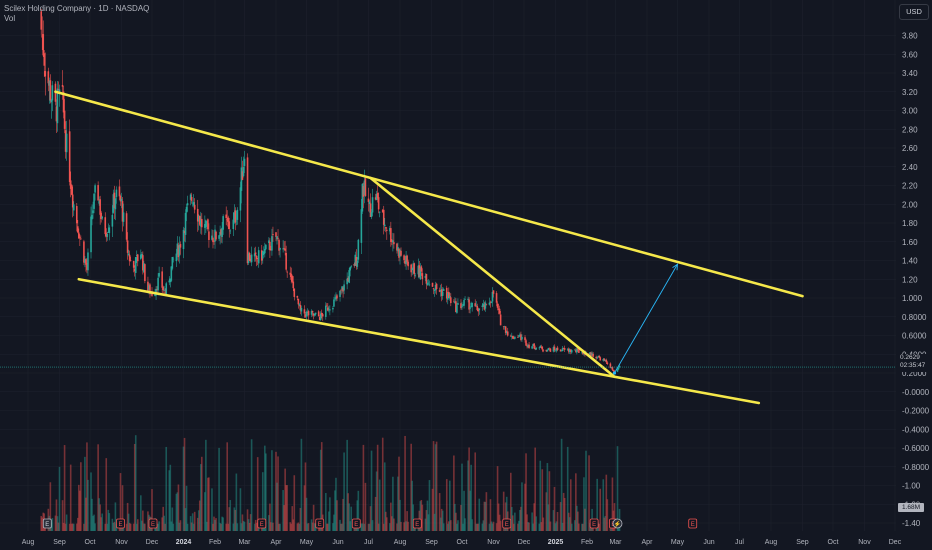  What do you see at coordinates (492, 277) in the screenshot?
I see `descending-resistance-line` at bounding box center [492, 277].